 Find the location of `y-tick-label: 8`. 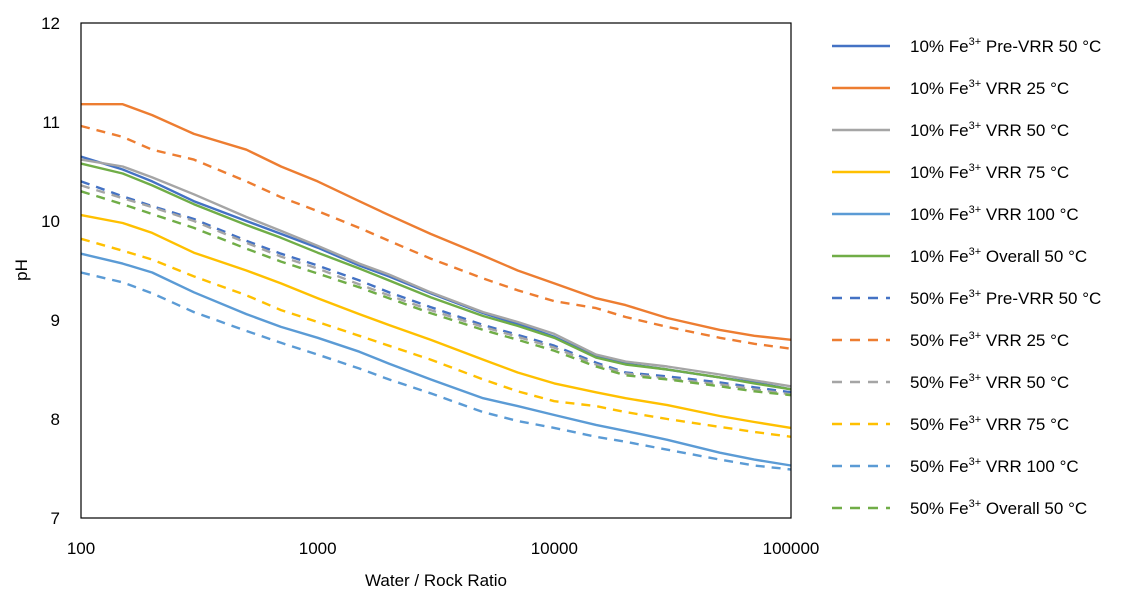

y-tick-label: 8 is located at coordinates (55, 419).